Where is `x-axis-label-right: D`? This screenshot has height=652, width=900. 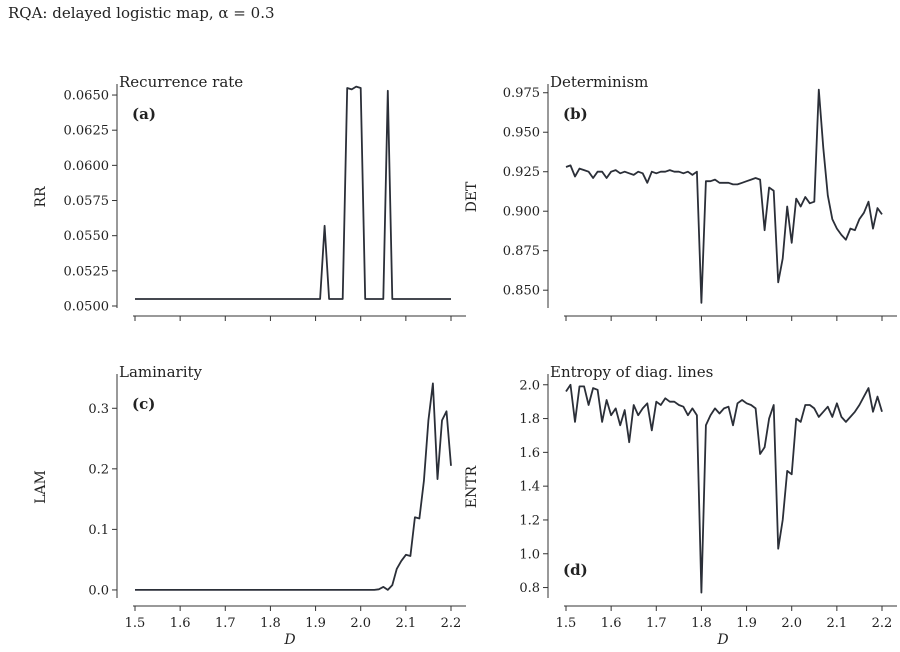
x-axis-label-right: D is located at coordinates (722, 640).